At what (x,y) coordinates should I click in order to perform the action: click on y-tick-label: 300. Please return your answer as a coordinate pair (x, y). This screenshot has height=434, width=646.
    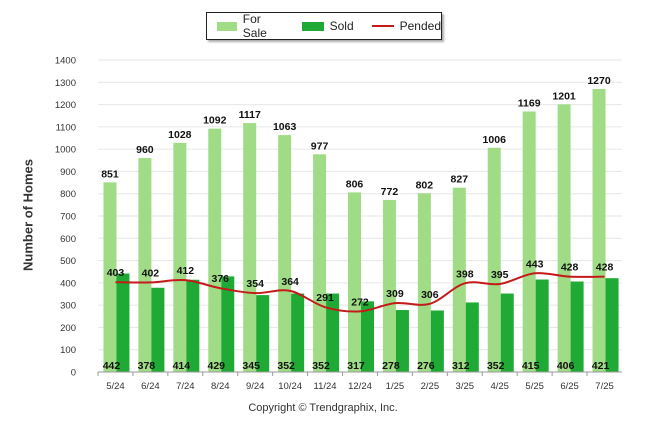
    Looking at the image, I should click on (68, 306).